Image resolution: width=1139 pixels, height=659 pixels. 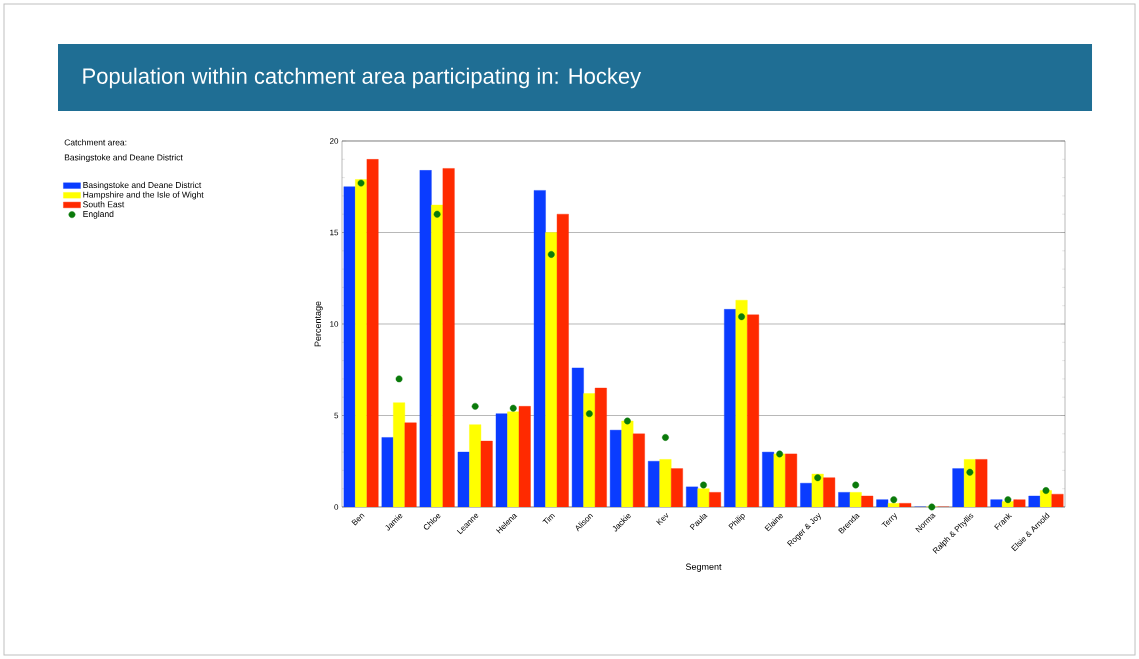 What do you see at coordinates (318, 324) in the screenshot?
I see `y-axis-title: Percentage` at bounding box center [318, 324].